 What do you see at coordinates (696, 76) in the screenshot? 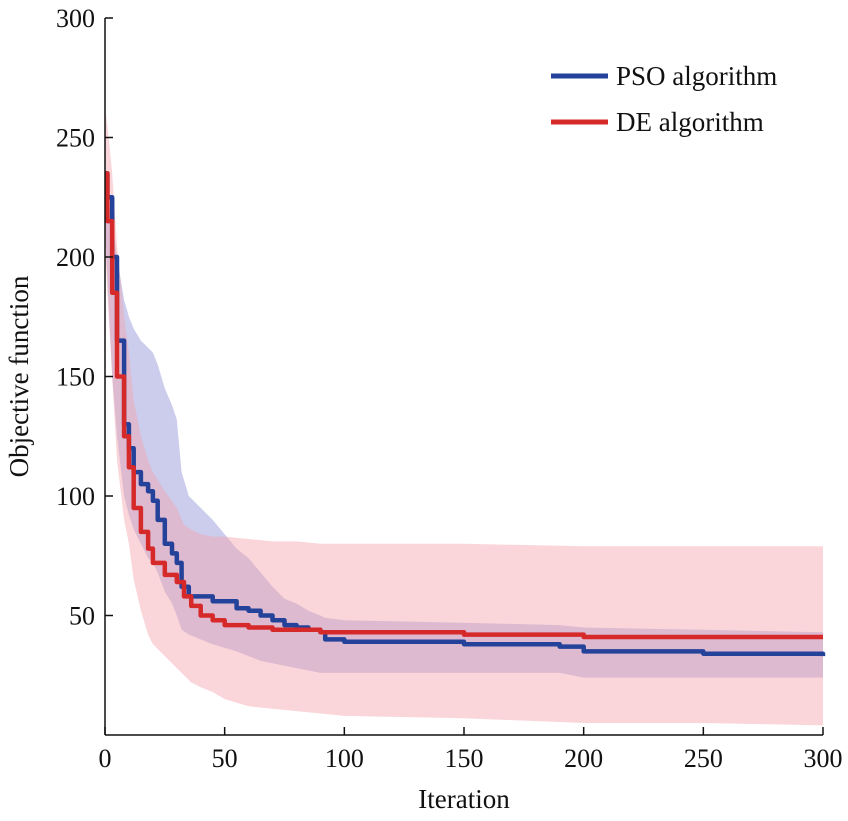
I see `legend-label-pso: PSO algorithm` at bounding box center [696, 76].